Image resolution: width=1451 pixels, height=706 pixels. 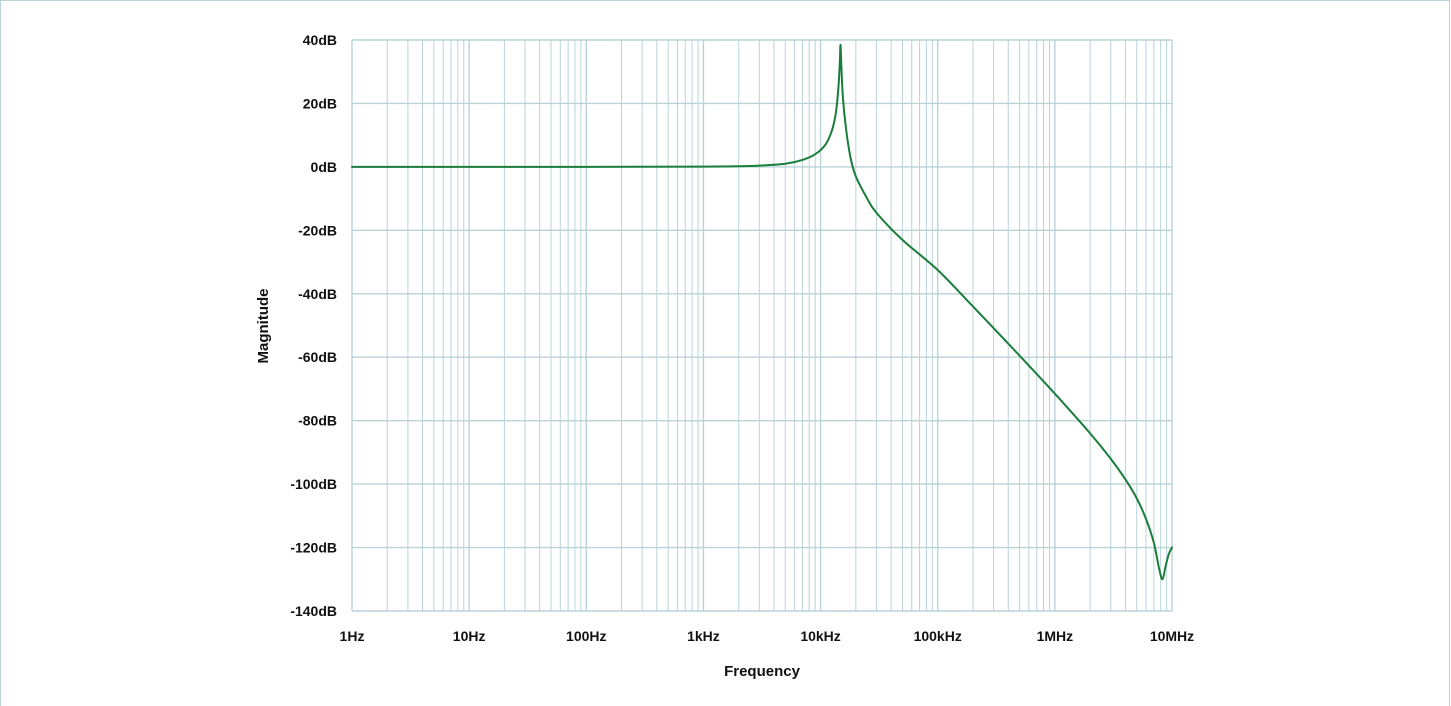 What do you see at coordinates (313, 484) in the screenshot?
I see `y-tick-label: -100dB` at bounding box center [313, 484].